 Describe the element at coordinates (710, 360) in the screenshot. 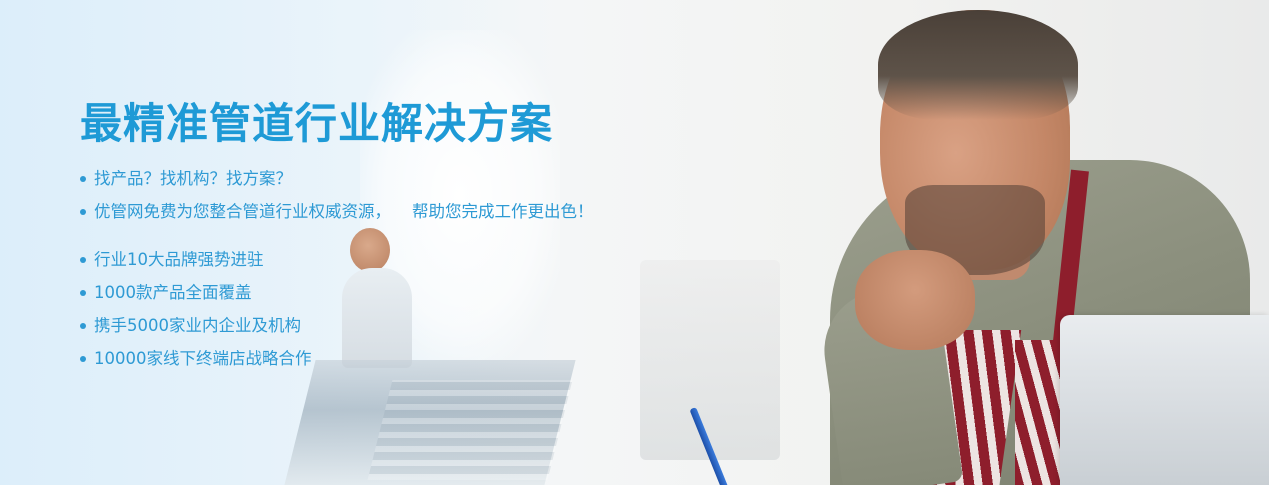

I see `background-shelf` at that location.